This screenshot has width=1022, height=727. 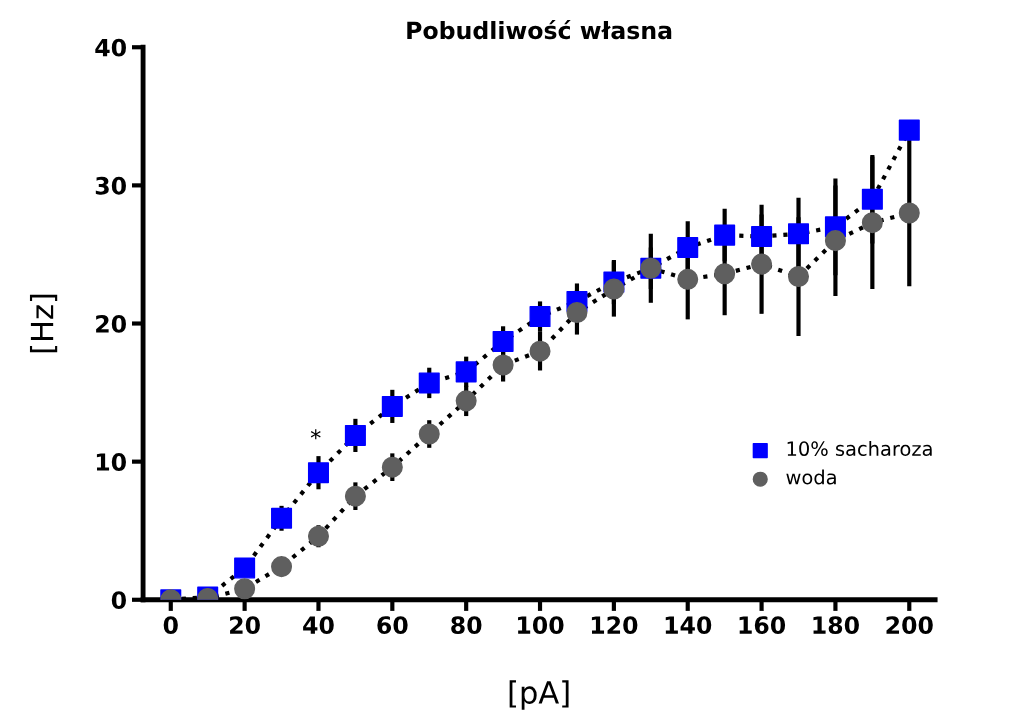 I want to click on x-tick-label: 200, so click(x=909, y=625).